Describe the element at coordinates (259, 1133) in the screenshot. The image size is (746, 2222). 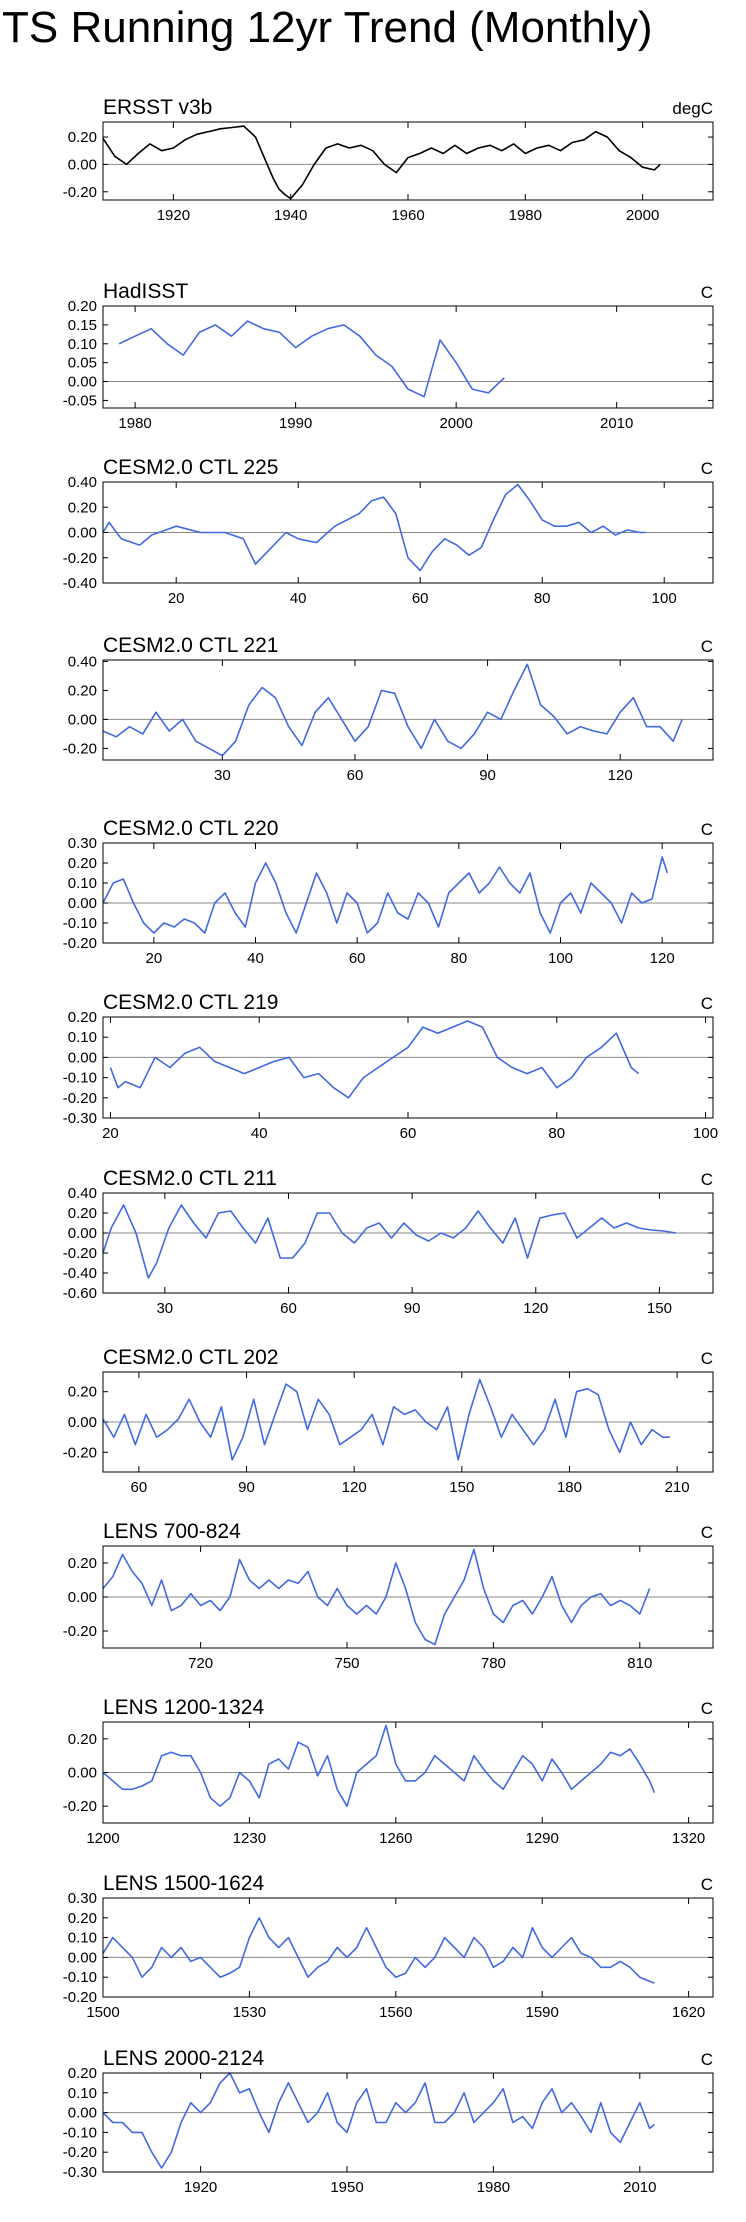
I see `x-tick-label: 40` at that location.